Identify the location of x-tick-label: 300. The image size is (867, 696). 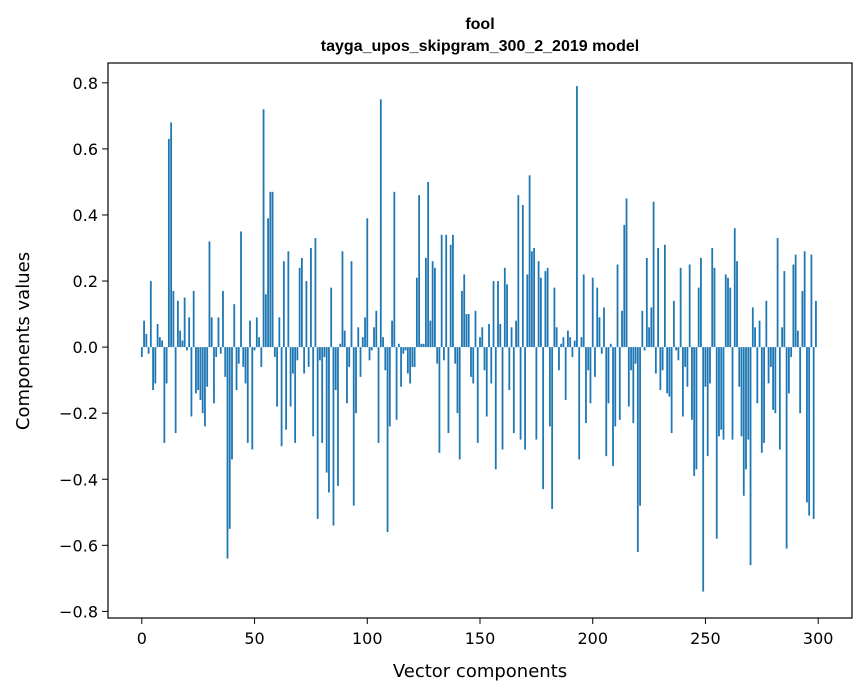
(818, 638).